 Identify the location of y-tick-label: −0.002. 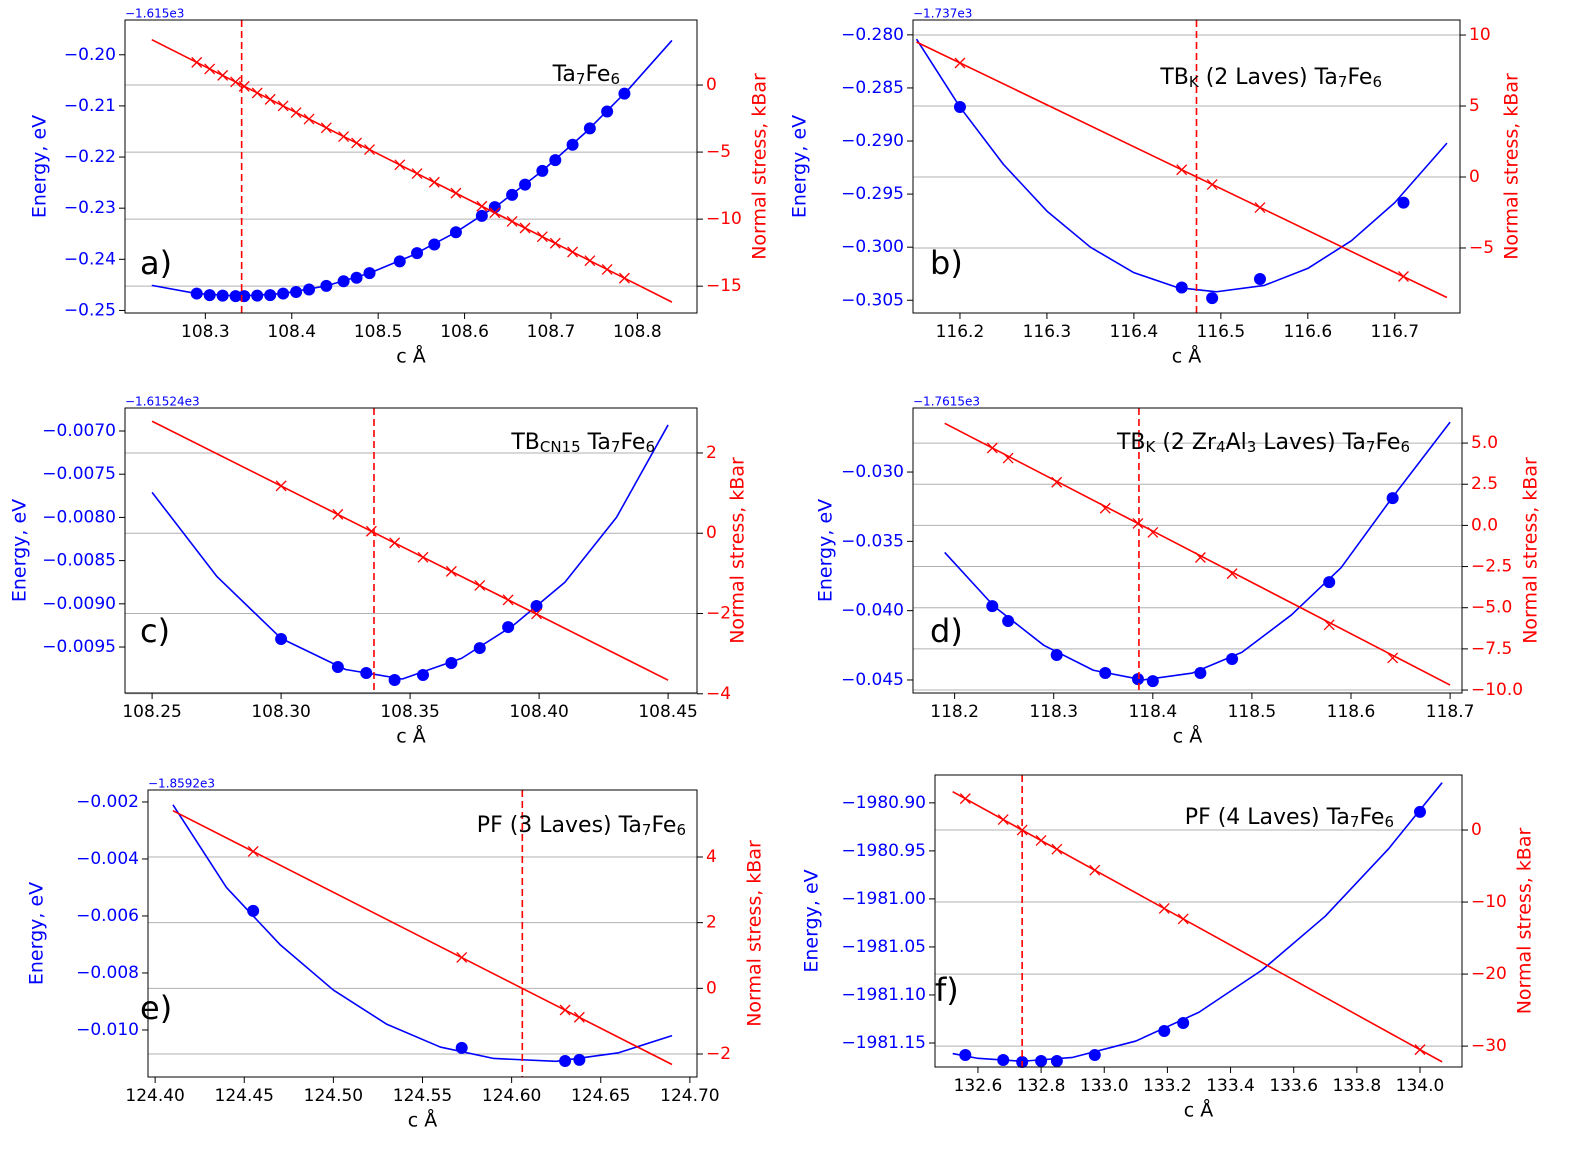
(107, 802).